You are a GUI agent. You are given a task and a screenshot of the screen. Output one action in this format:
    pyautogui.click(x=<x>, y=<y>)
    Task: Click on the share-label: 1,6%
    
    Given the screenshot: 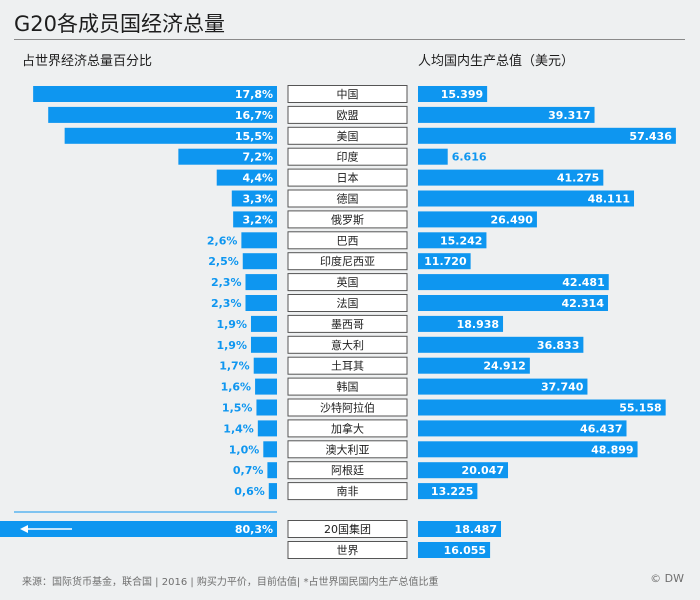 What is the action you would take?
    pyautogui.click(x=236, y=387)
    